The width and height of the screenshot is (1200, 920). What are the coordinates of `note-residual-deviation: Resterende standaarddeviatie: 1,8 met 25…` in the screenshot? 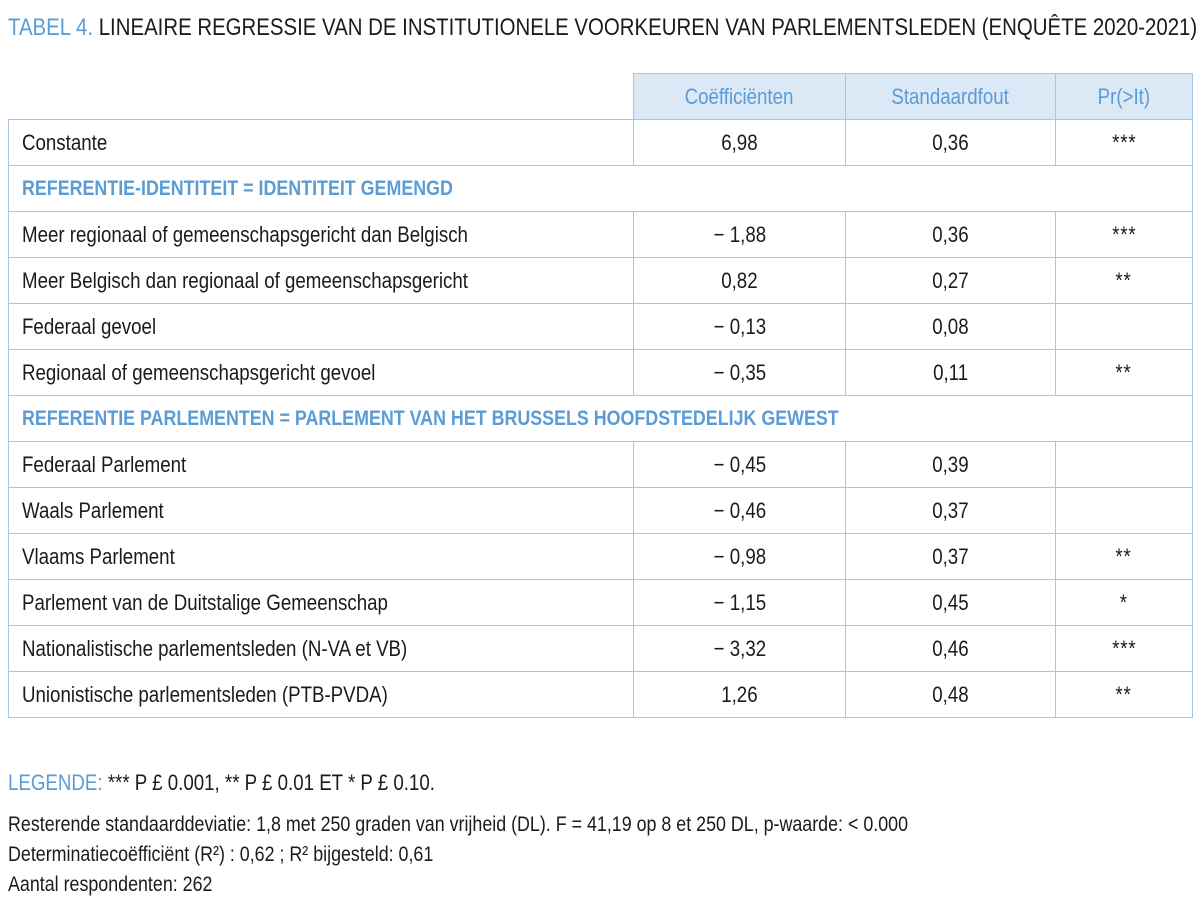 It's located at (458, 824).